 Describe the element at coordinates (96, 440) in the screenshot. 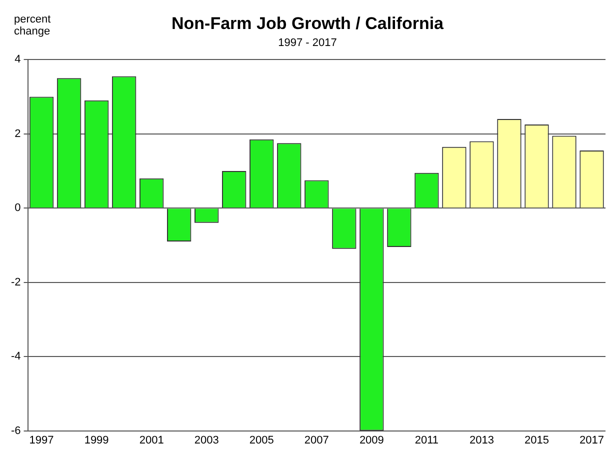

I see `x-tick-label: 1999` at that location.